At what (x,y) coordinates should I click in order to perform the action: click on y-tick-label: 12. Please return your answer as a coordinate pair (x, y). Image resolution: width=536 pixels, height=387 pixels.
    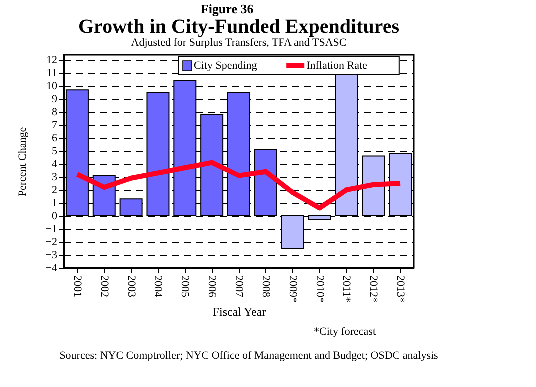
    Looking at the image, I should click on (52, 60).